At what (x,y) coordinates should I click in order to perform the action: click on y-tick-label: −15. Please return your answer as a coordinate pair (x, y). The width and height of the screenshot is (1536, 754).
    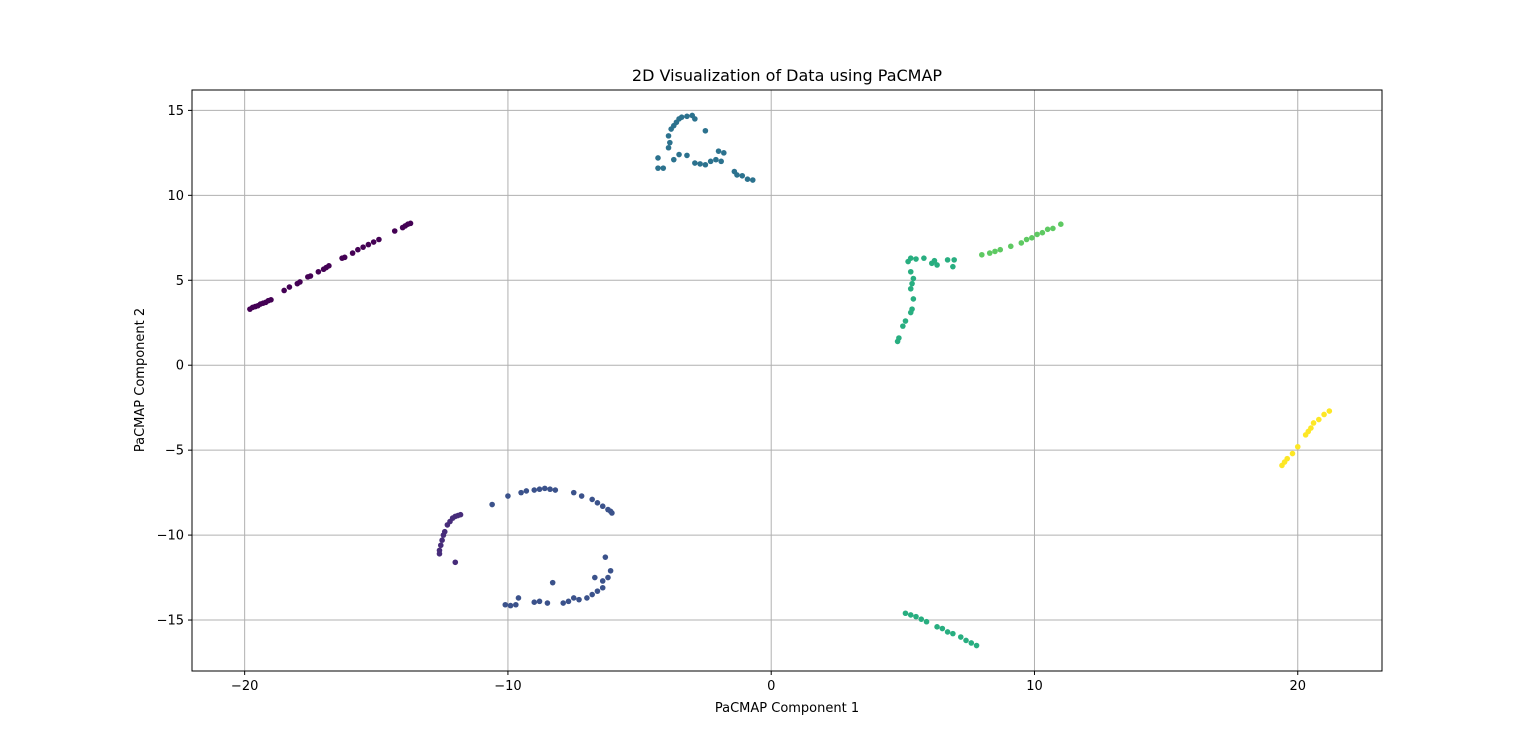
    Looking at the image, I should click on (170, 621).